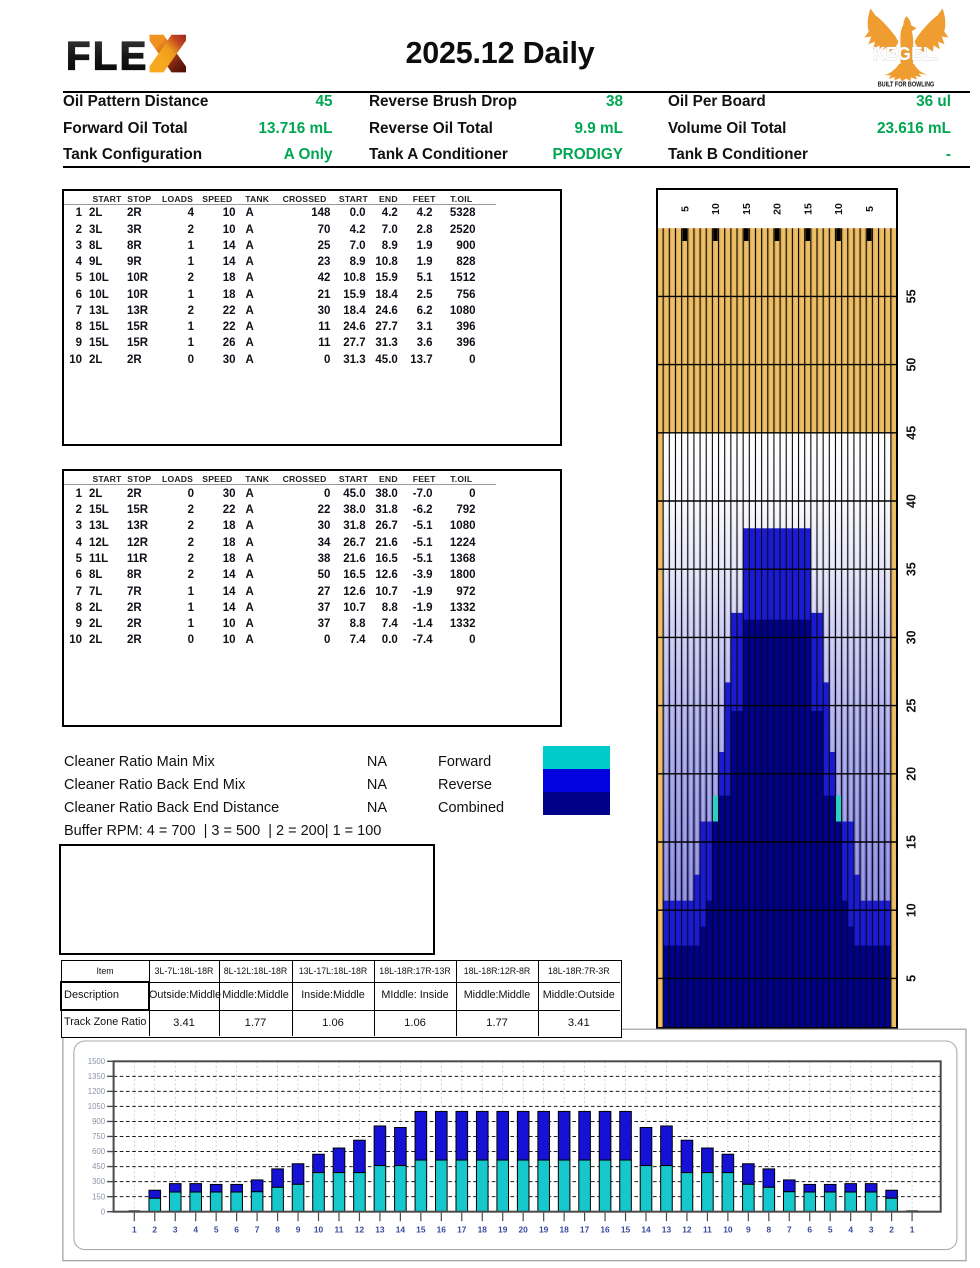 This screenshot has width=980, height=1268. I want to click on svg-text: BUILT FOR BOWLING, so click(906, 84).